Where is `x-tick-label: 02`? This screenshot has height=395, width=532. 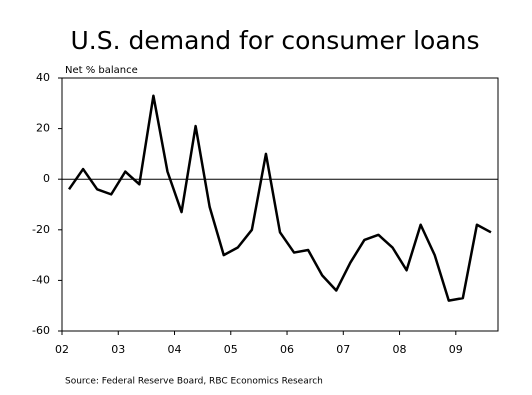
x-tick-label: 02 is located at coordinates (62, 349).